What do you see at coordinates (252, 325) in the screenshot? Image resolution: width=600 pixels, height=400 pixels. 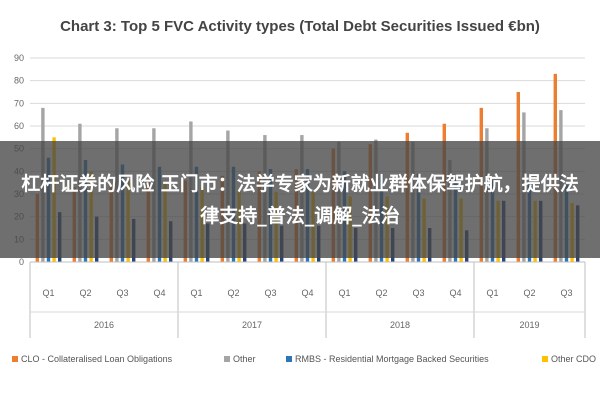 I see `year-label: 2017` at bounding box center [252, 325].